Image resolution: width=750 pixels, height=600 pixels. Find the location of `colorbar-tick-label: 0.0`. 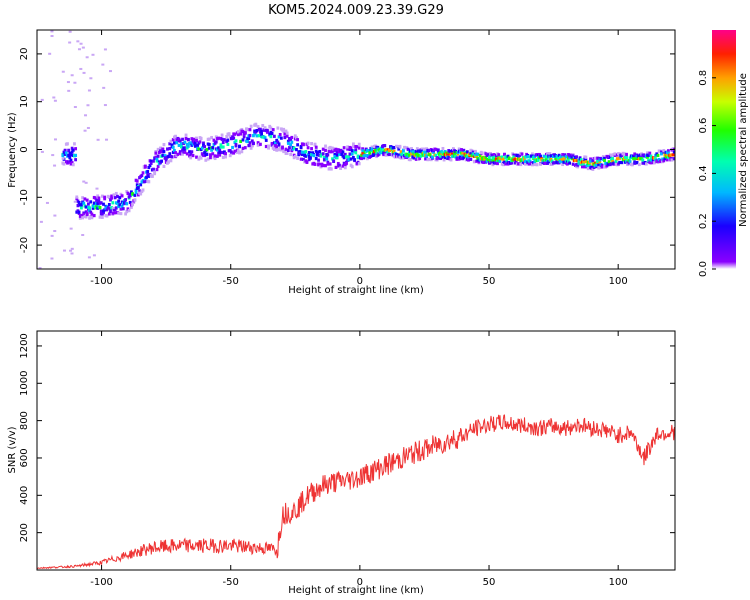

colorbar-tick-label: 0.0 is located at coordinates (703, 269).